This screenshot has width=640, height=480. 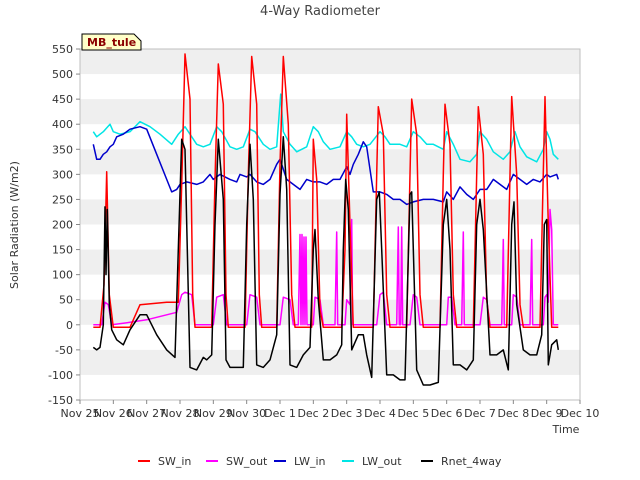 What do you see at coordinates (62, 49) in the screenshot?
I see `y-tick-label: 550` at bounding box center [62, 49].